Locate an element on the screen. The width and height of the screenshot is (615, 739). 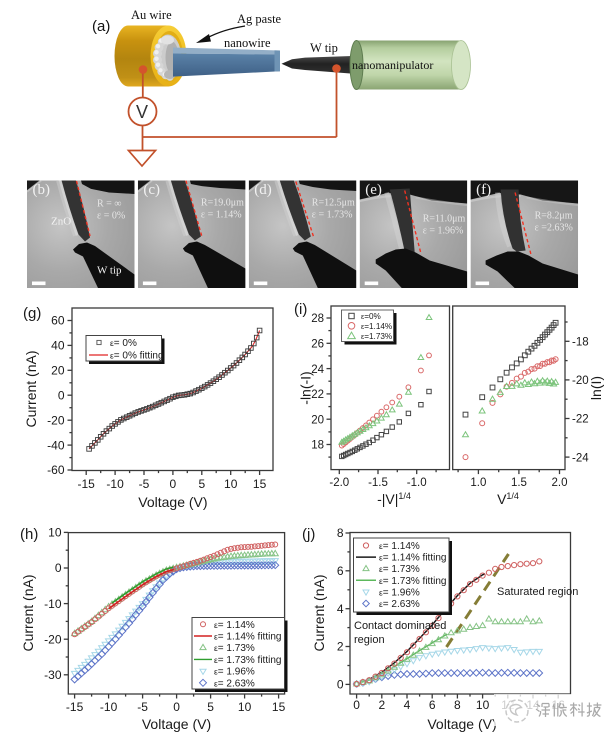
svg-text: region is located at coordinates (369, 640).